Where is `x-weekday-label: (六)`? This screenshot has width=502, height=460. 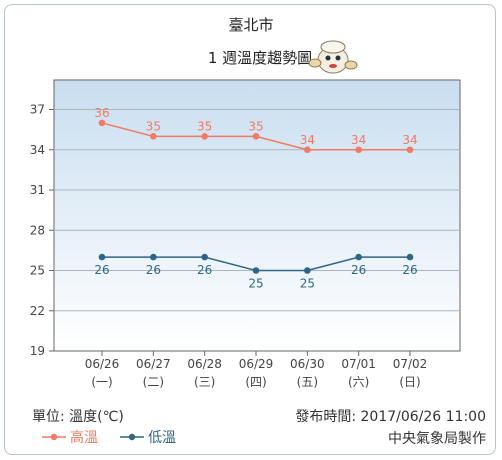
x-weekday-label: (六) is located at coordinates (358, 382).